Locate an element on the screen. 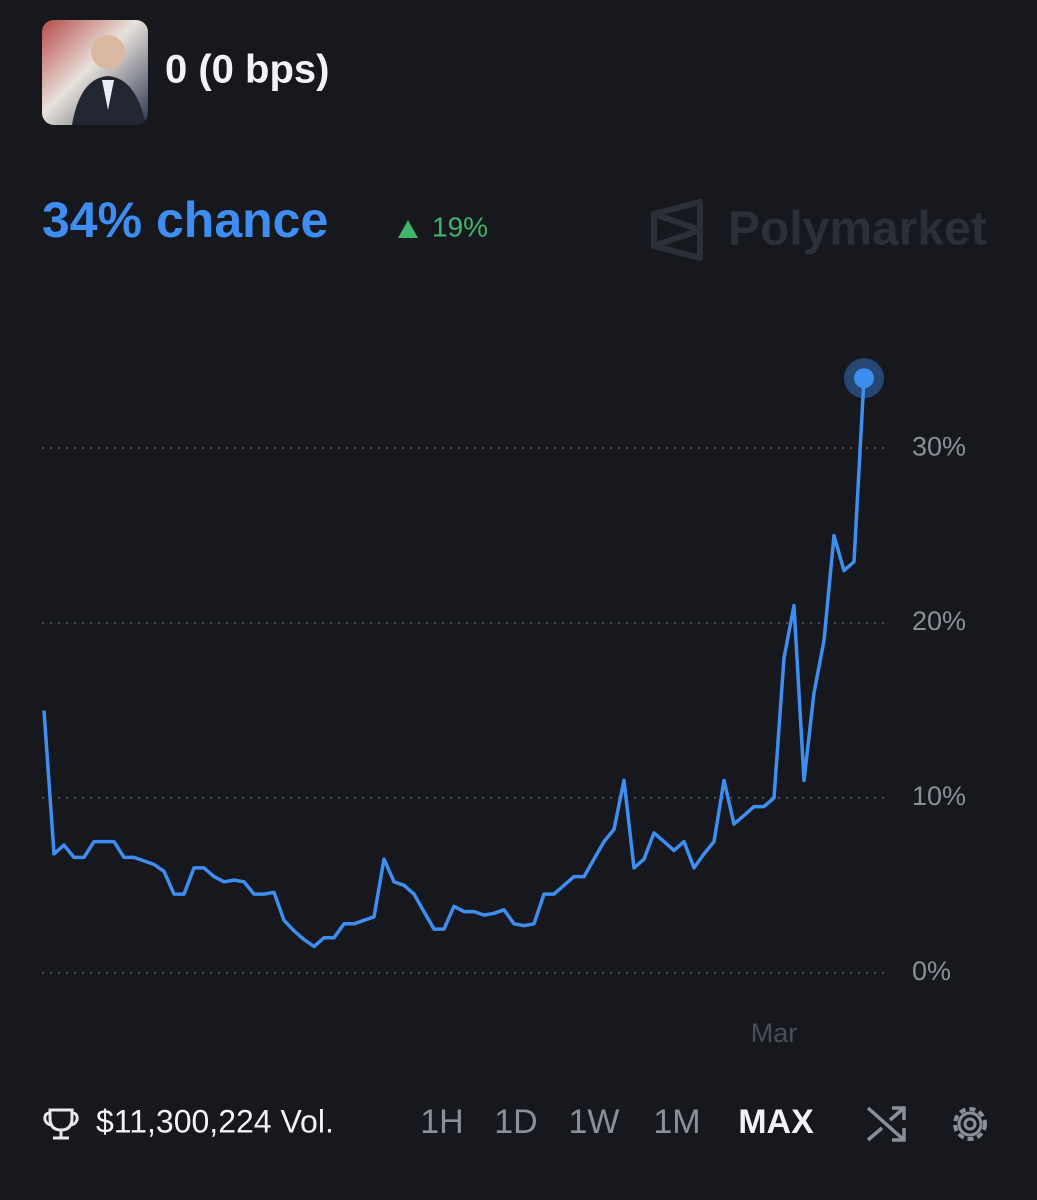  avatar is located at coordinates (95, 72).